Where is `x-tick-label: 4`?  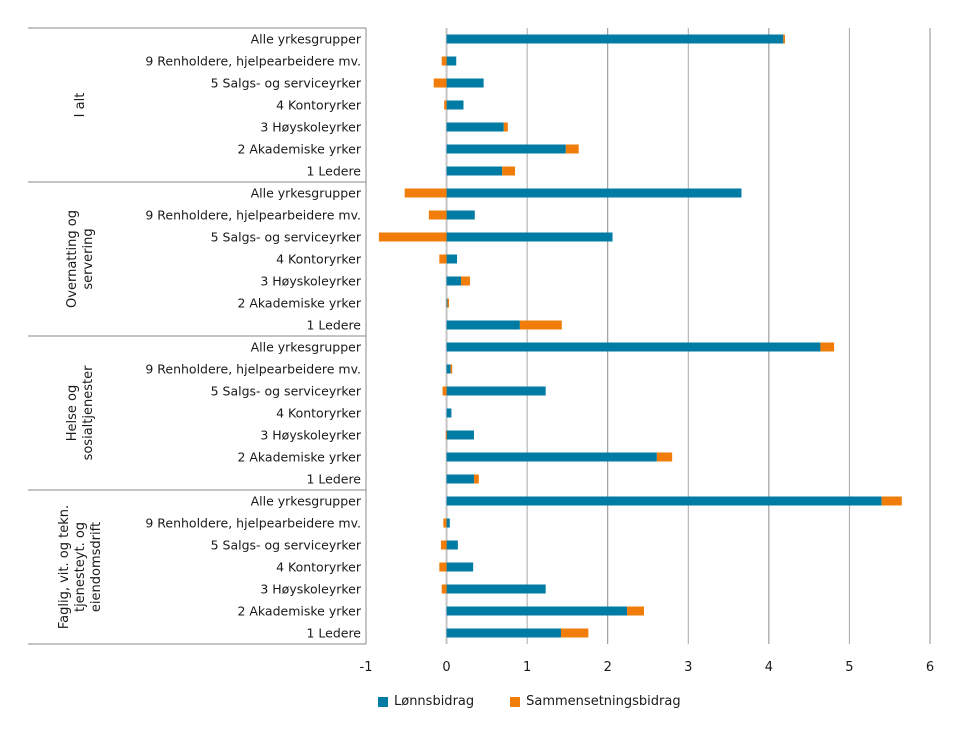
x-tick-label: 4 is located at coordinates (769, 667).